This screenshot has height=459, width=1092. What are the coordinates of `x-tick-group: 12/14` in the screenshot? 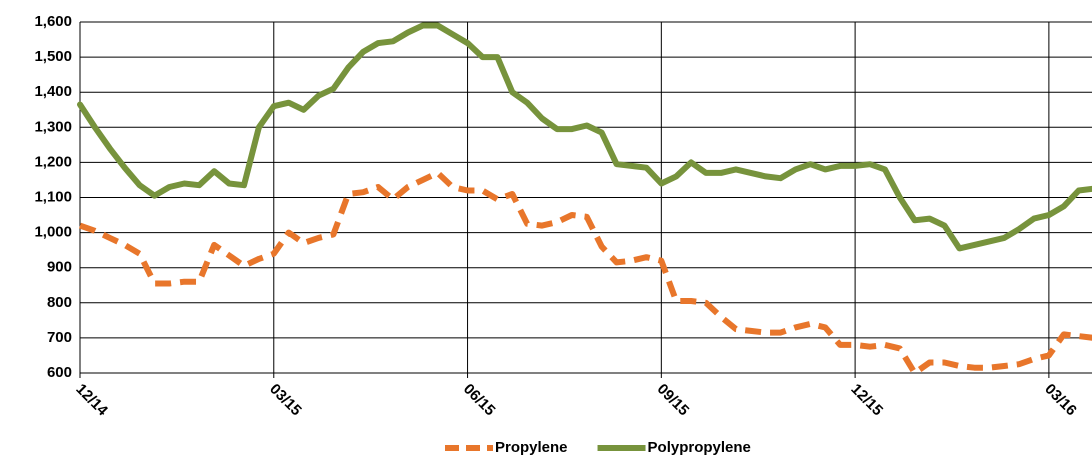 It's located at (91, 400).